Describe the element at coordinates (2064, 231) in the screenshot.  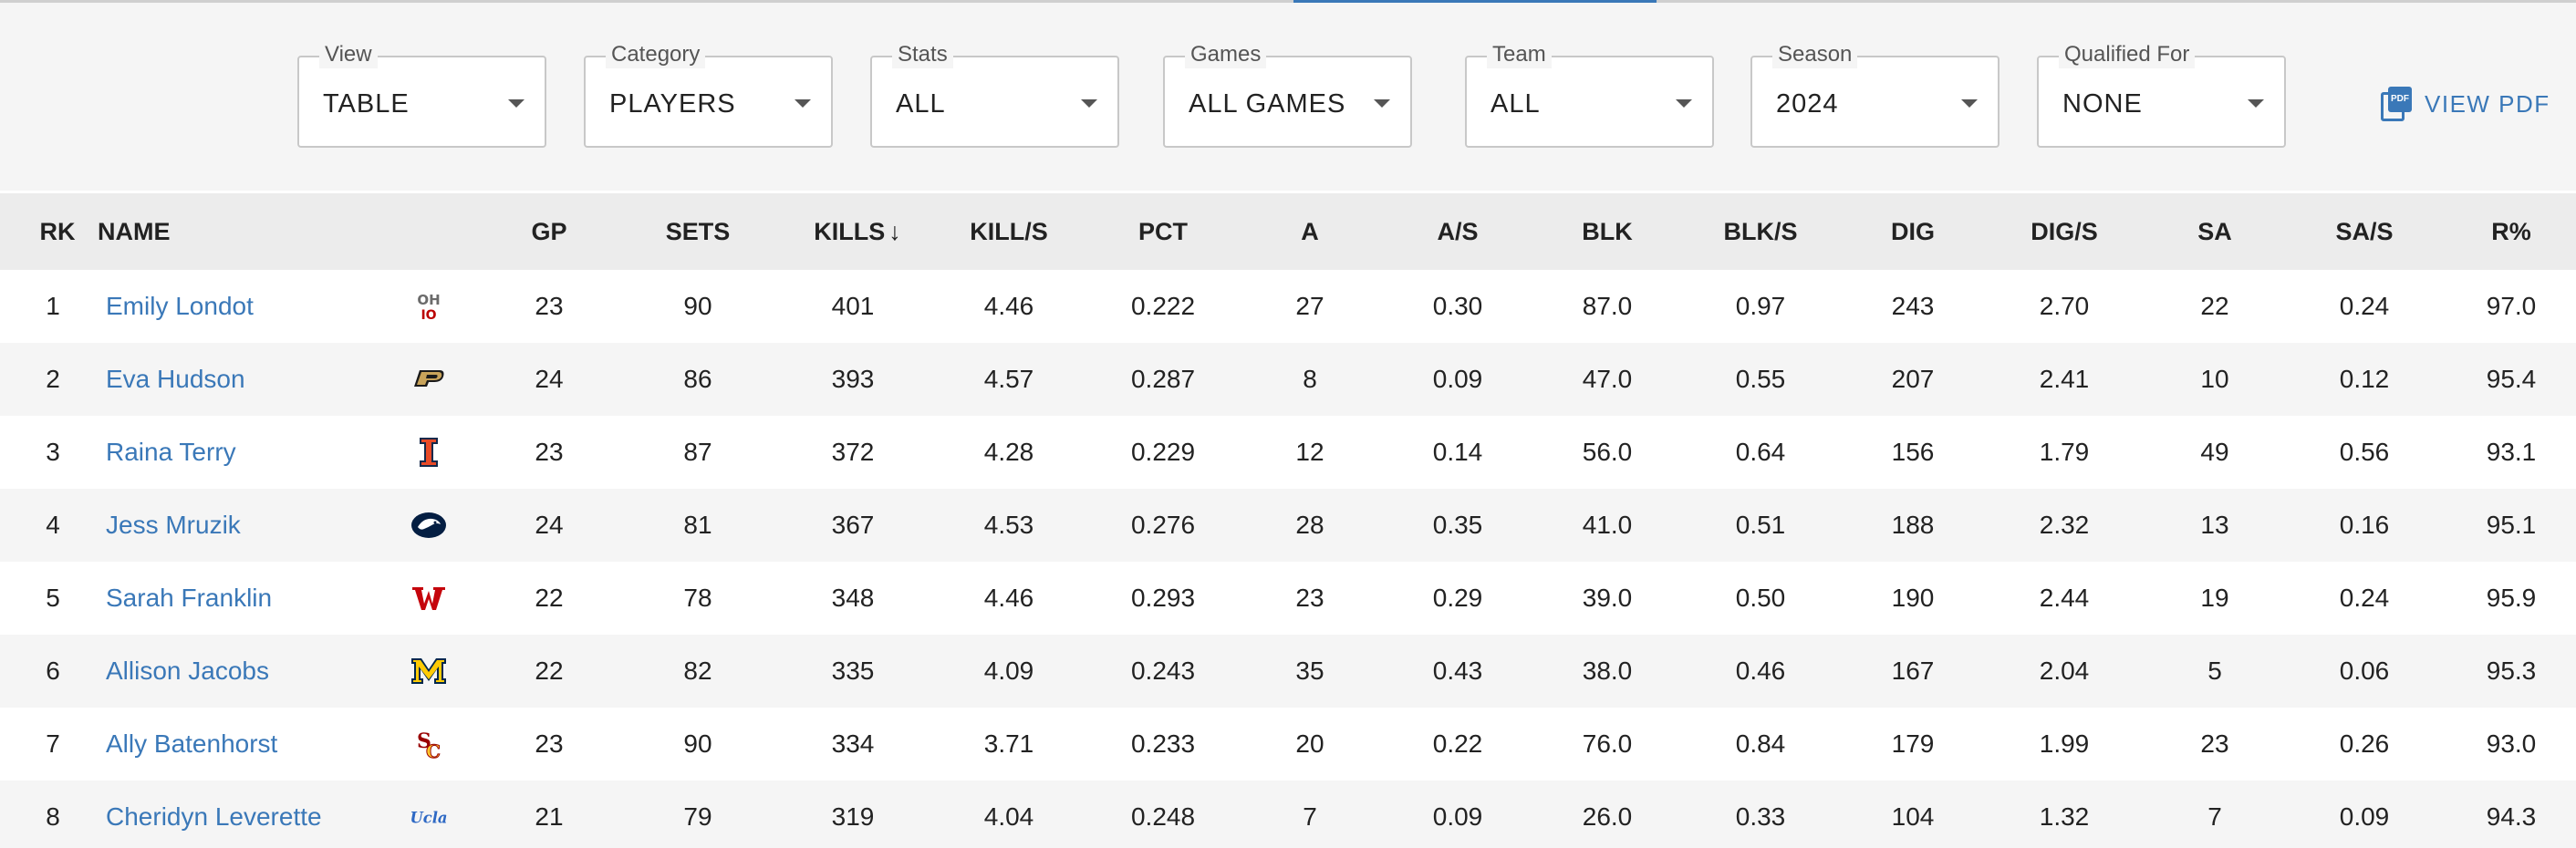
I see `column-header-dig-s: DIG/S` at that location.